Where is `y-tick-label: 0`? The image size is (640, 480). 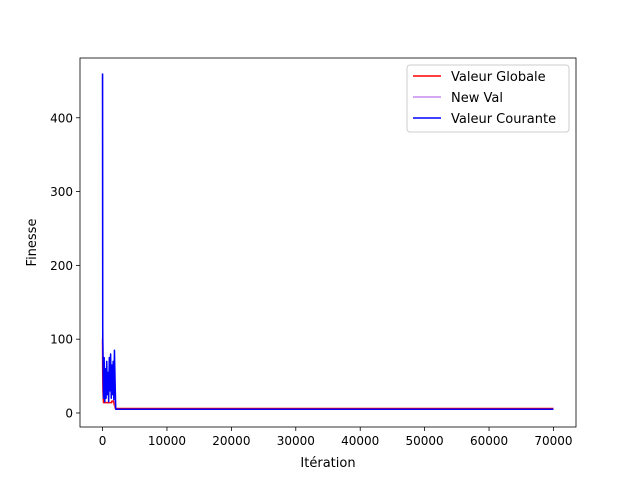 y-tick-label: 0 is located at coordinates (69, 413).